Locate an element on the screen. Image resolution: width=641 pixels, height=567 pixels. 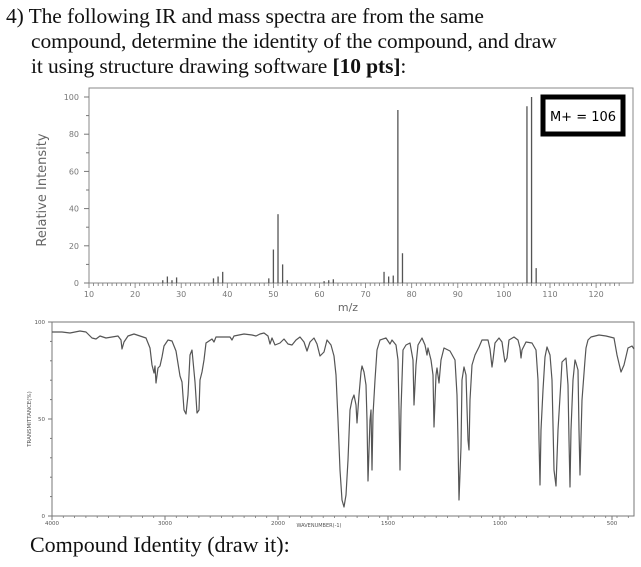
compound-identity-prompt: Compound Identity (draw it): is located at coordinates (160, 544).